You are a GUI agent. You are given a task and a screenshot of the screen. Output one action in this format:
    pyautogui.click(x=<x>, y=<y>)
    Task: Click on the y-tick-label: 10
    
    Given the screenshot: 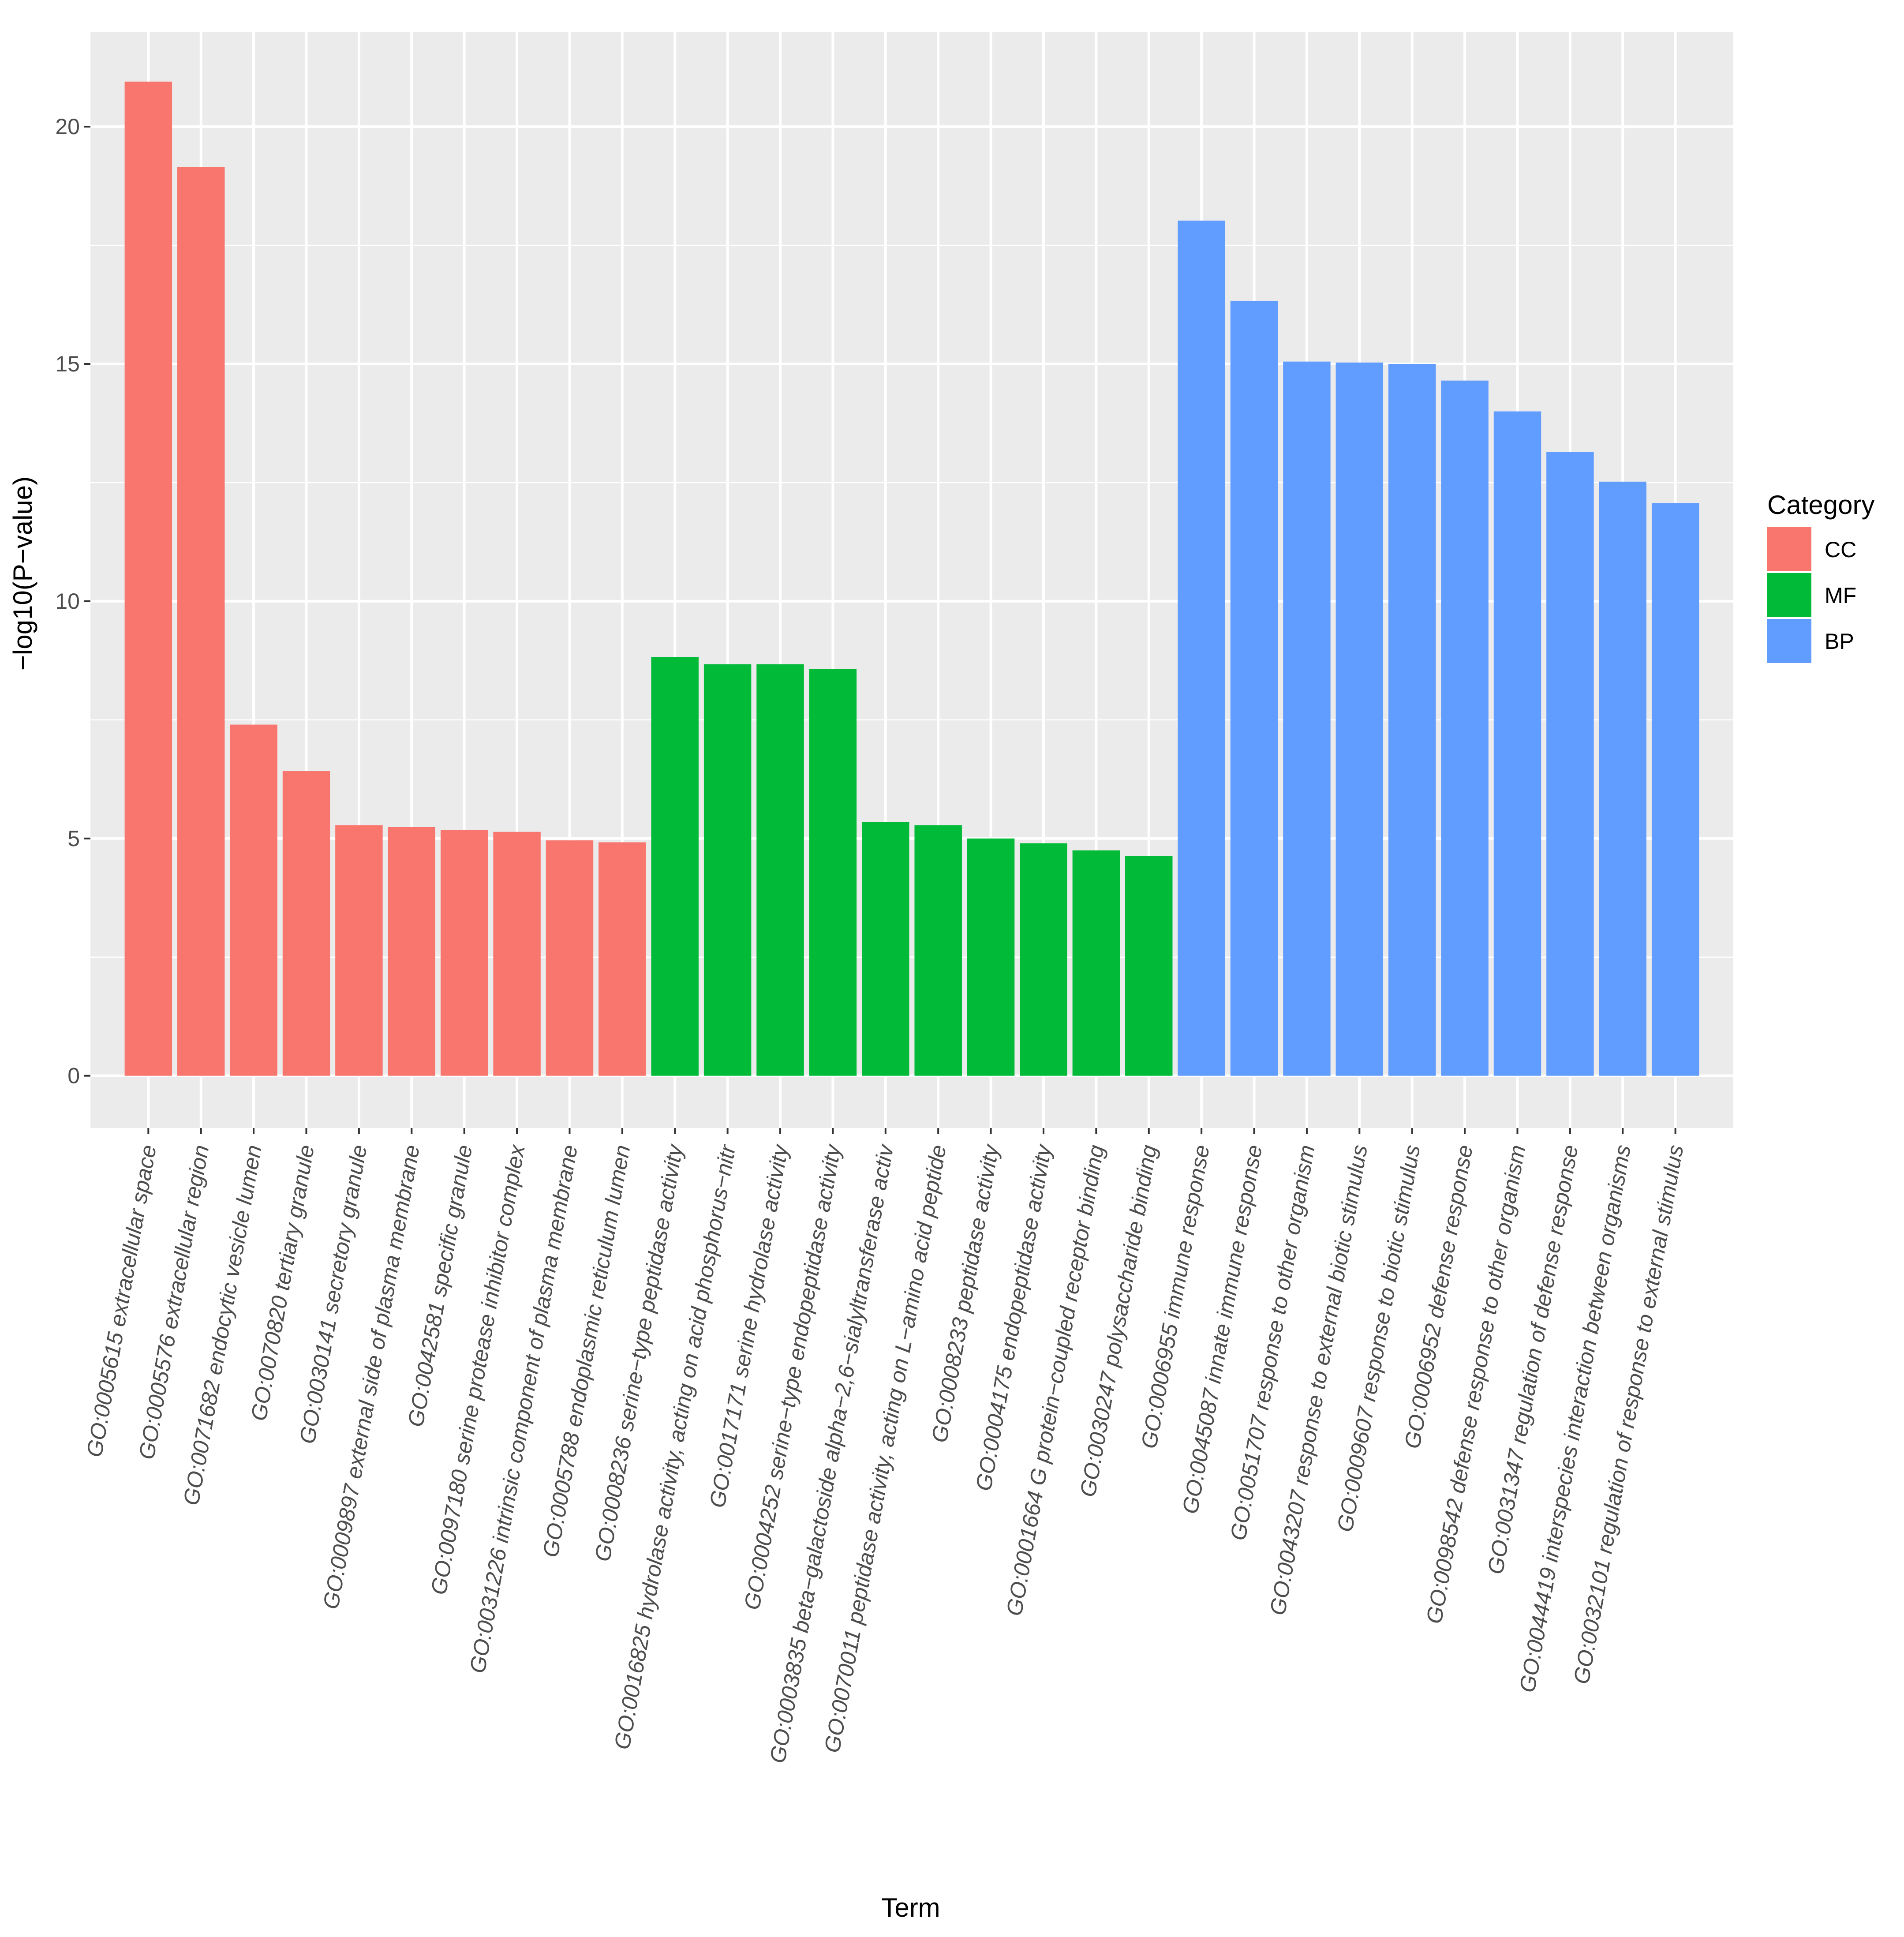 What is the action you would take?
    pyautogui.click(x=67, y=601)
    